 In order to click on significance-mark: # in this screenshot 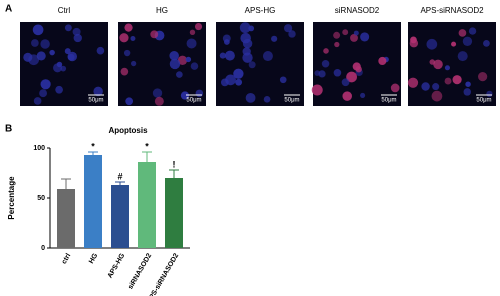, I will do `click(119, 176)`.